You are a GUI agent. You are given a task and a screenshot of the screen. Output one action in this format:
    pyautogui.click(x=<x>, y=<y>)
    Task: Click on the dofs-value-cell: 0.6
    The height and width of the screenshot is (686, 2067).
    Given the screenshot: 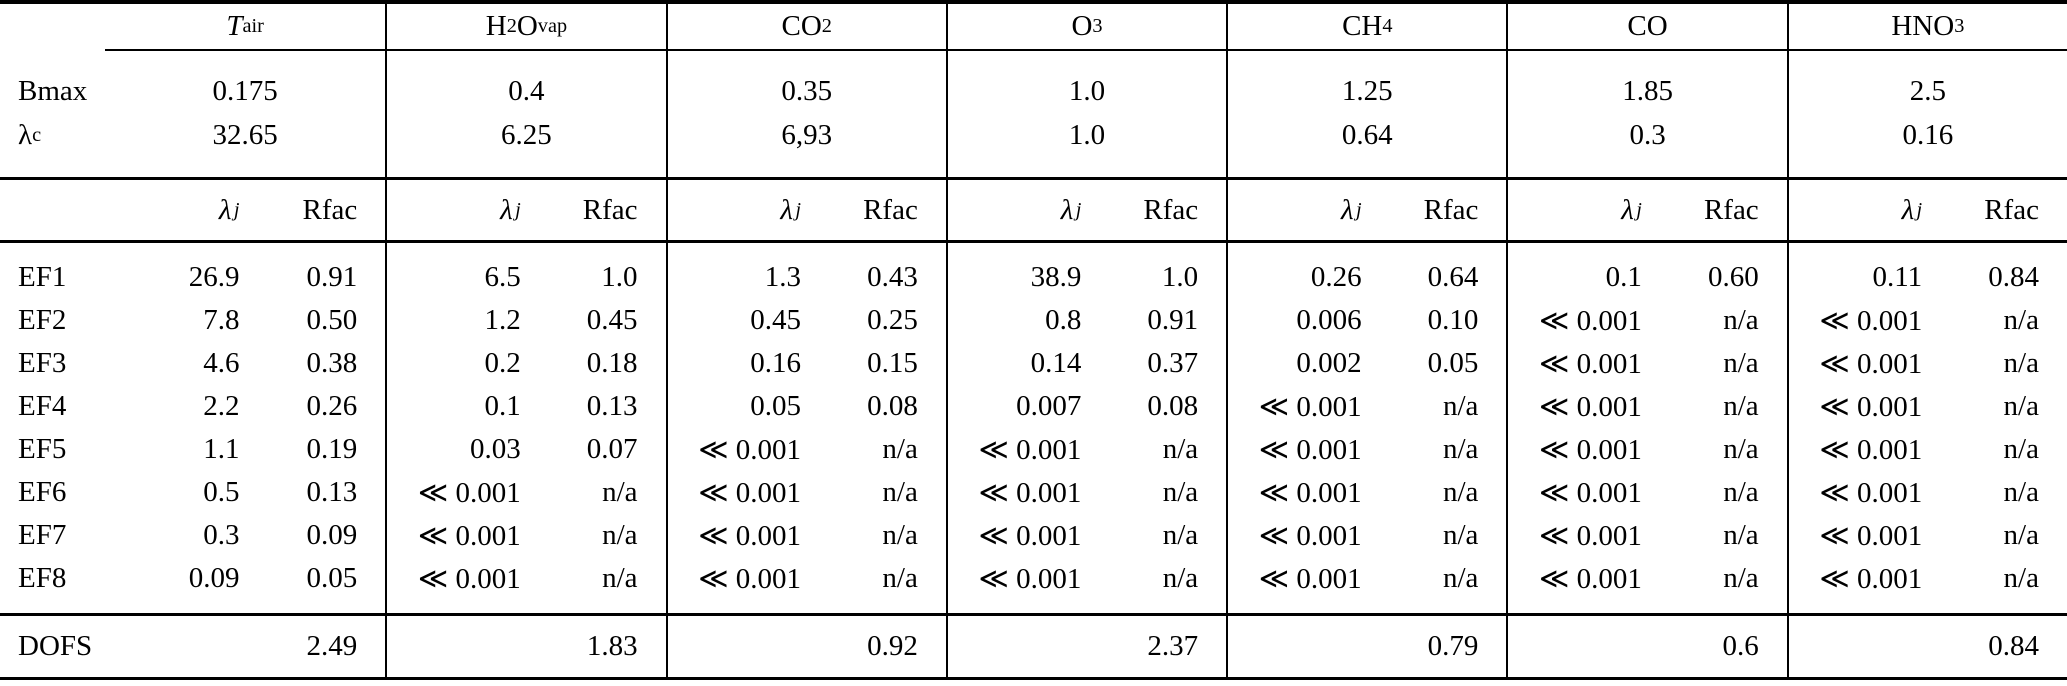 What is the action you would take?
    pyautogui.click(x=1646, y=646)
    